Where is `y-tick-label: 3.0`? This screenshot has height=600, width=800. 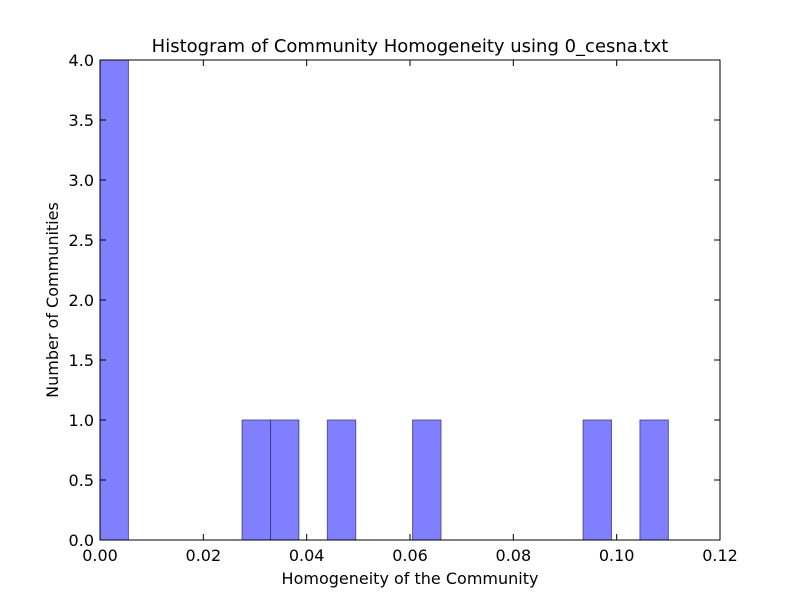 y-tick-label: 3.0 is located at coordinates (81, 180).